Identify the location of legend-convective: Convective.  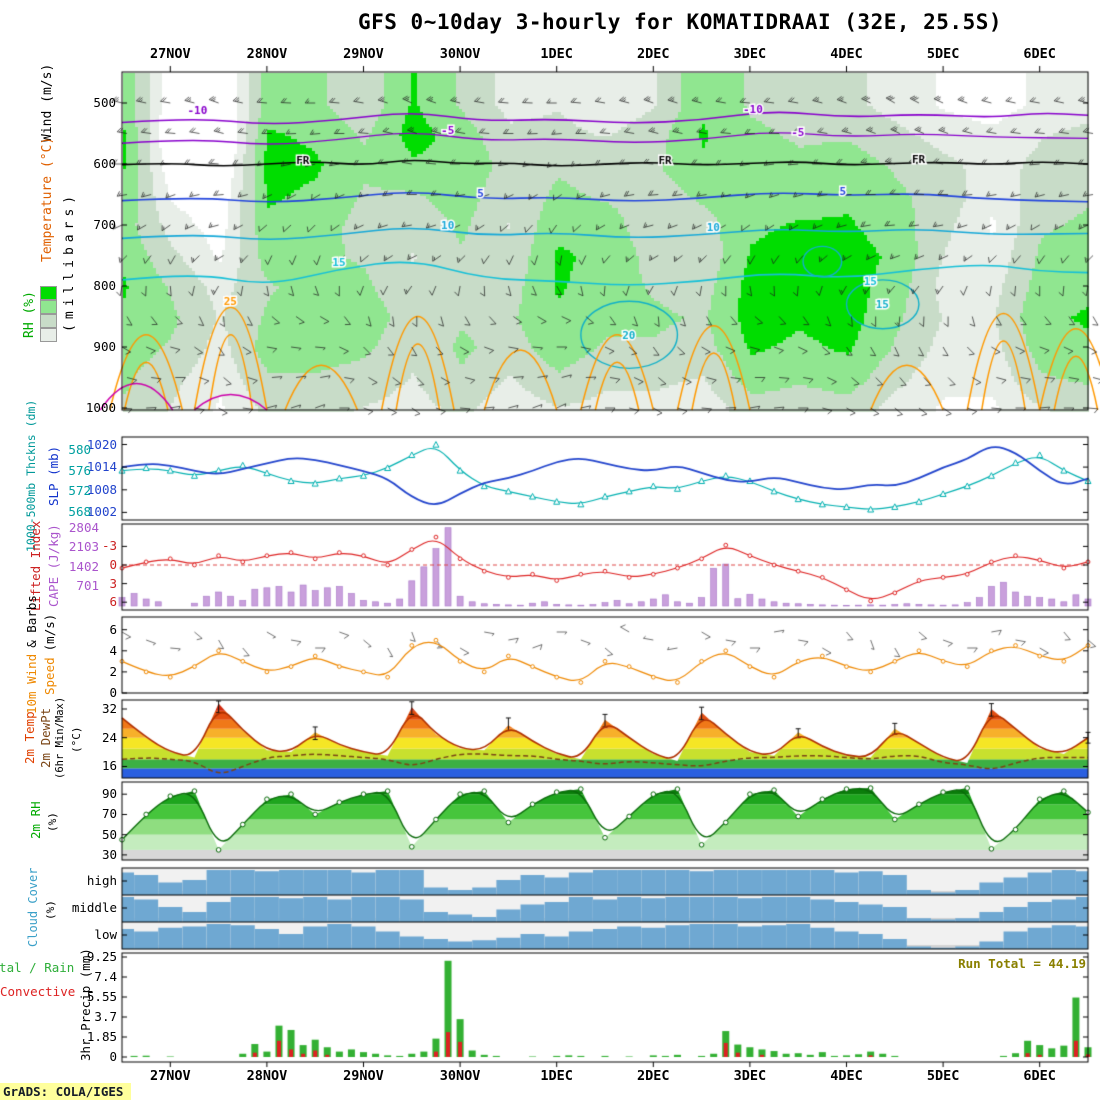
(38, 991).